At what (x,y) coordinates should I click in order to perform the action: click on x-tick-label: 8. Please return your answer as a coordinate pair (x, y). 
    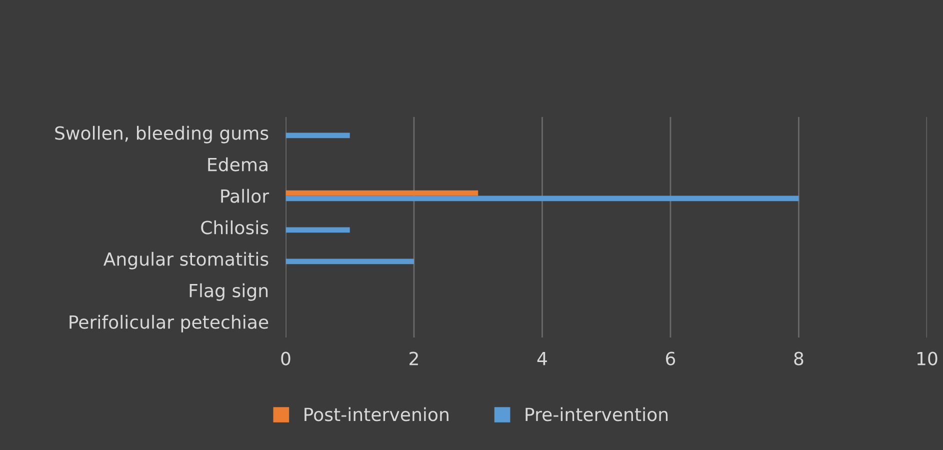
    Looking at the image, I should click on (799, 359).